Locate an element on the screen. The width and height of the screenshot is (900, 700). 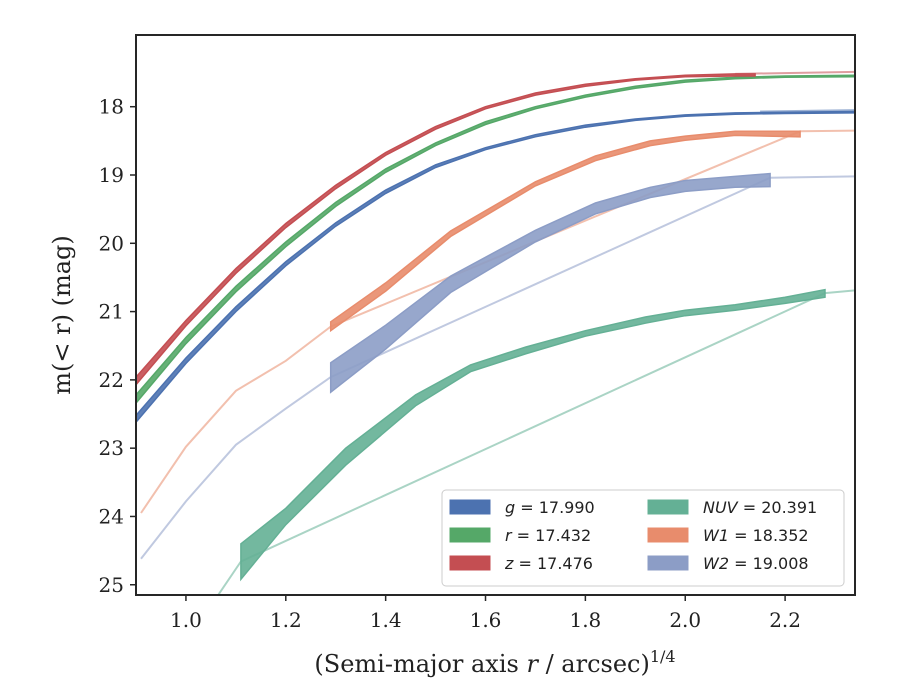
y-tick-label: 20 is located at coordinates (111, 243).